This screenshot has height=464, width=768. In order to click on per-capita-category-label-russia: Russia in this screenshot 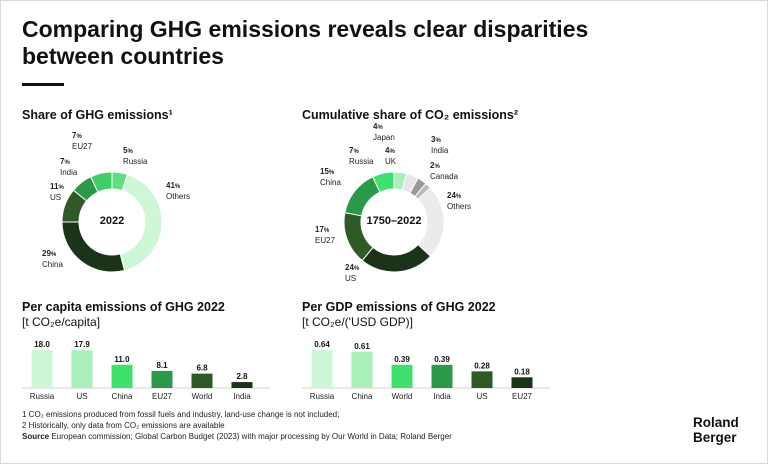, I will do `click(42, 396)`.